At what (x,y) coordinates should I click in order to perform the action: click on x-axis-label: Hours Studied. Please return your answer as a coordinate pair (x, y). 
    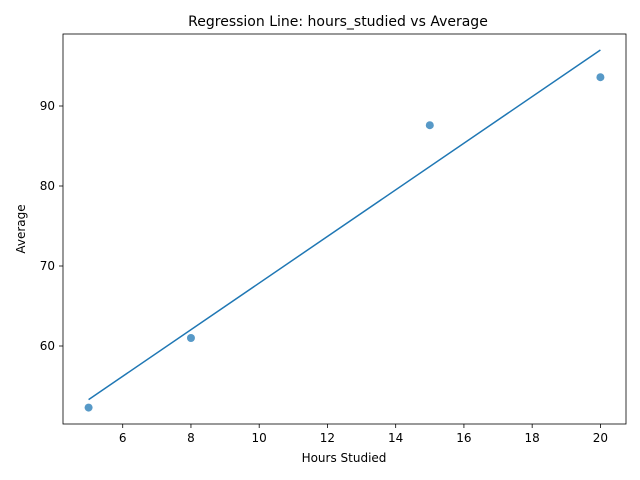
    Looking at the image, I should click on (344, 458).